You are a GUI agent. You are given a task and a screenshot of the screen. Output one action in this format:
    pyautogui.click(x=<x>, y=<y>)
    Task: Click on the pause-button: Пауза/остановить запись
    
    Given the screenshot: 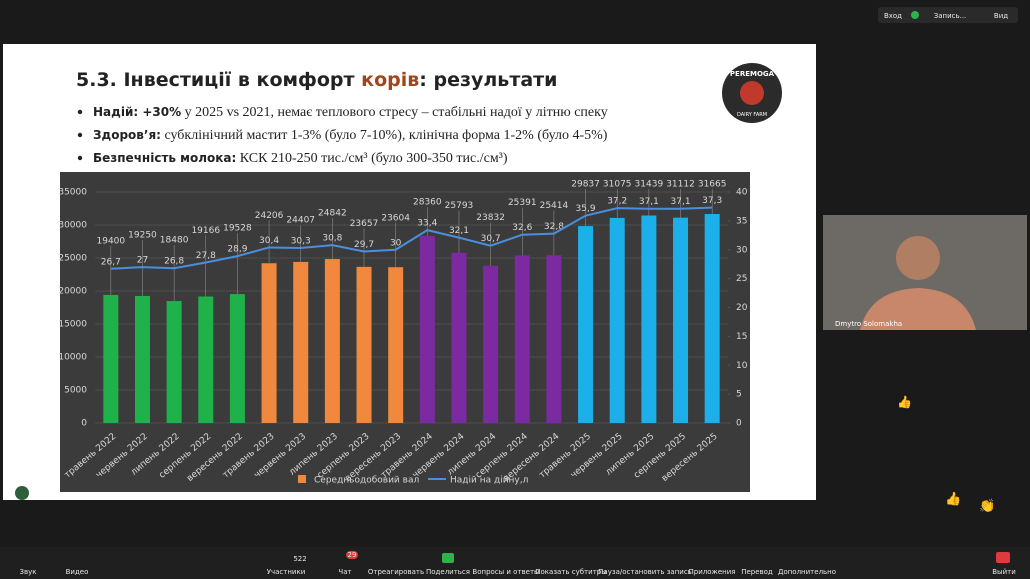 What is the action you would take?
    pyautogui.click(x=645, y=572)
    